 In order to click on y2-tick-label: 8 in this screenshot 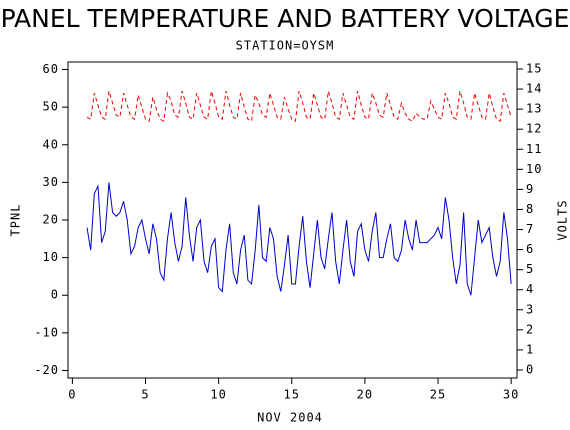, I will do `click(530, 209)`.